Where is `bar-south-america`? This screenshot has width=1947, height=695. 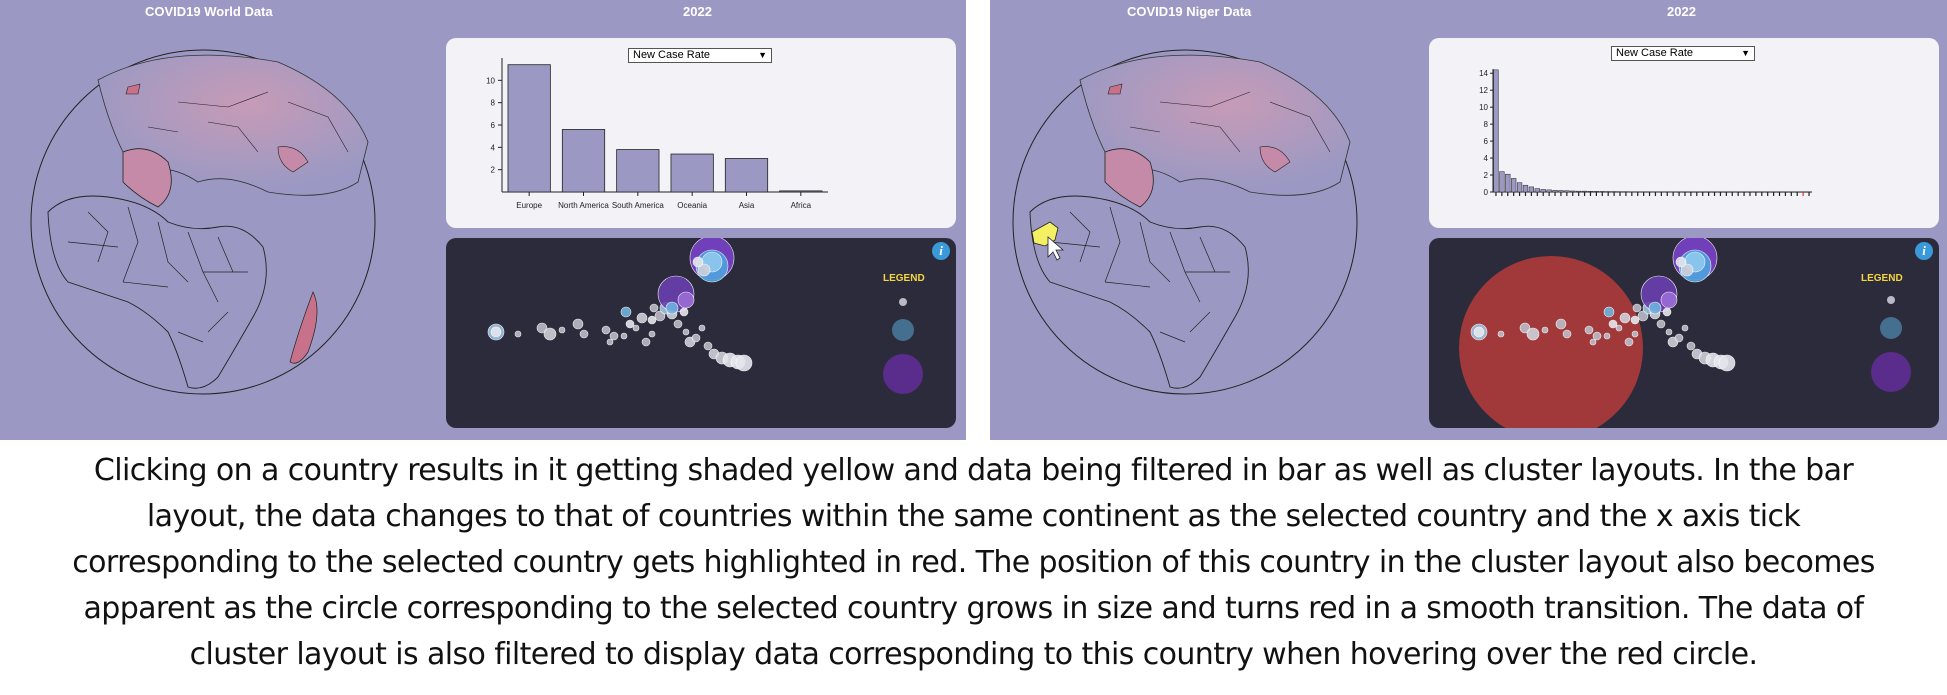
bar-south-america is located at coordinates (638, 171).